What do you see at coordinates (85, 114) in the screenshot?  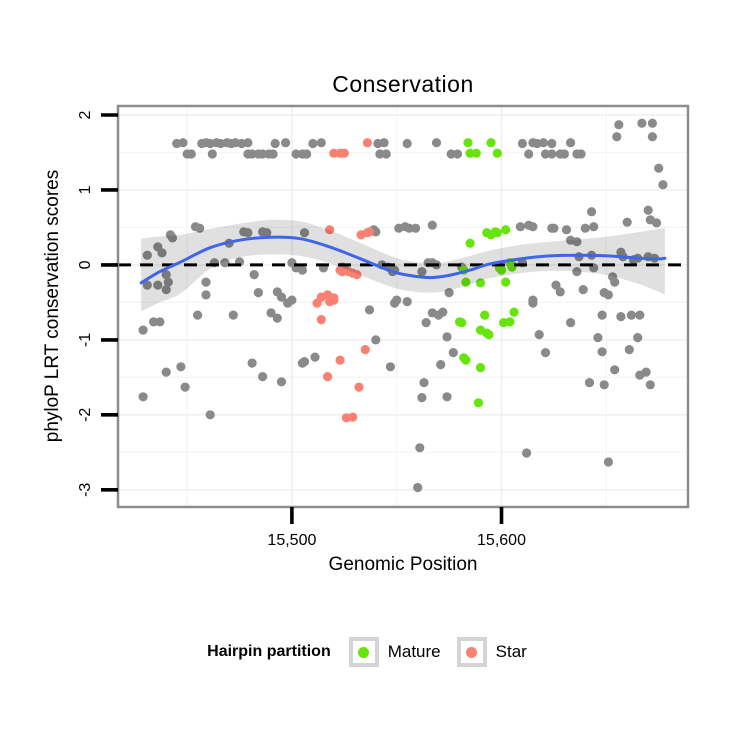 I see `y-tick-label: 2` at bounding box center [85, 114].